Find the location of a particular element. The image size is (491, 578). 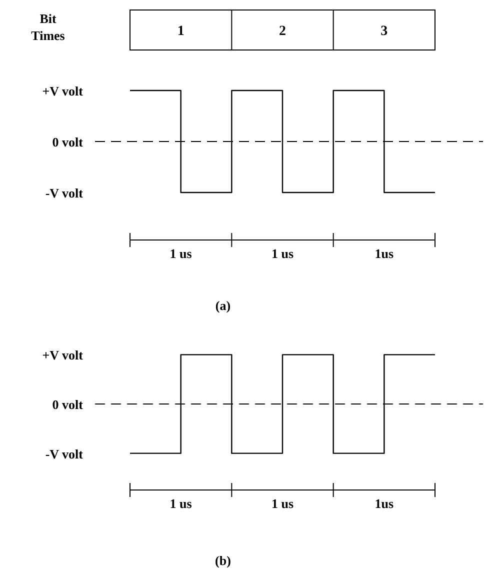

text: Bit Times is located at coordinates (48, 27).